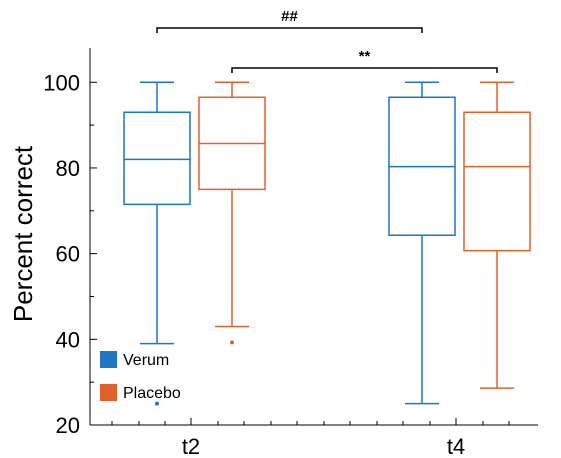 The width and height of the screenshot is (561, 458). I want to click on y-tick-label: 20, so click(68, 425).